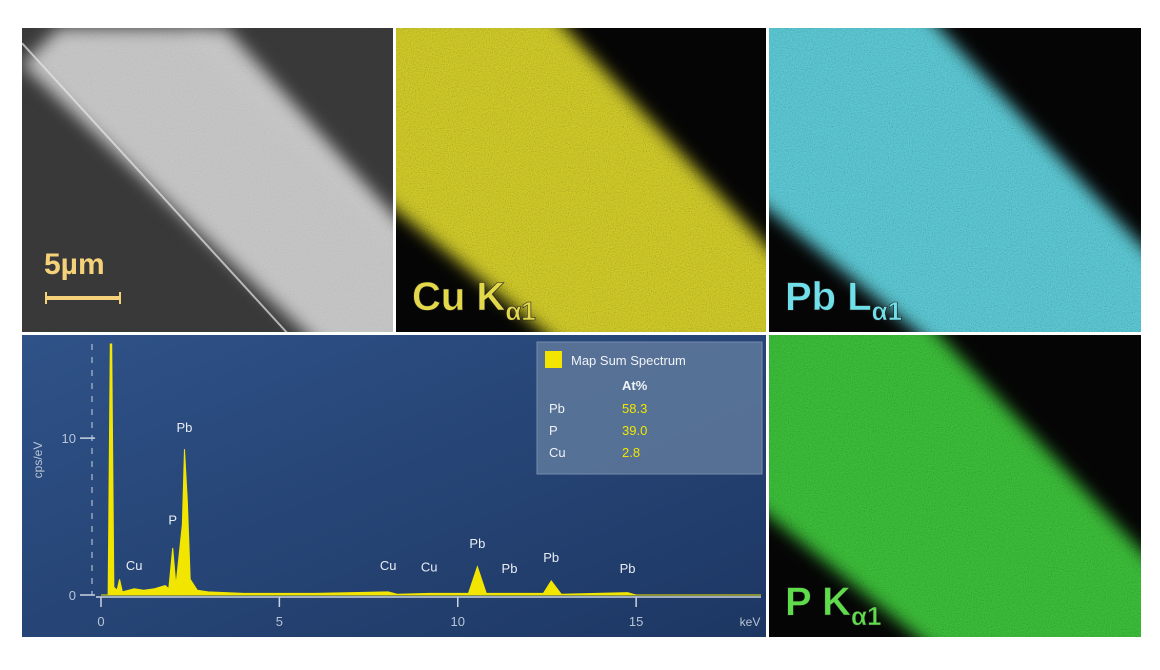 Image resolution: width=1160 pixels, height=670 pixels. I want to click on legend-value: 58.3, so click(634, 408).